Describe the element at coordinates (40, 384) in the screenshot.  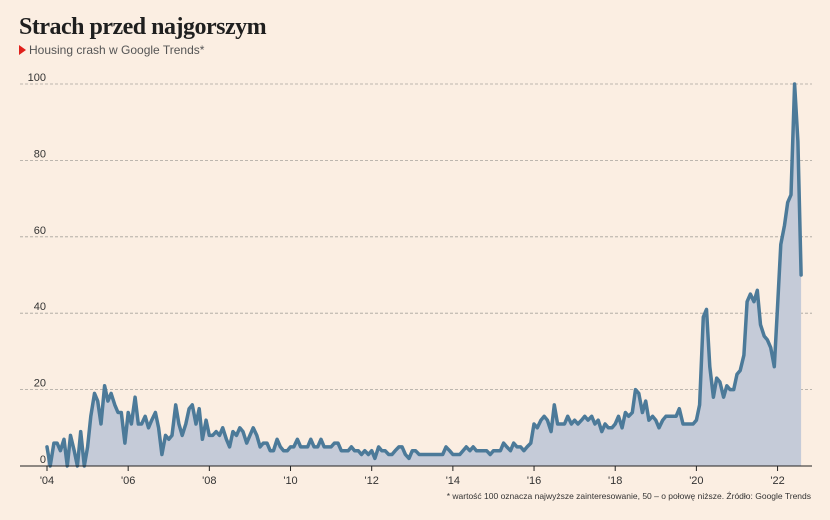
I see `y-tick-label: 20` at that location.